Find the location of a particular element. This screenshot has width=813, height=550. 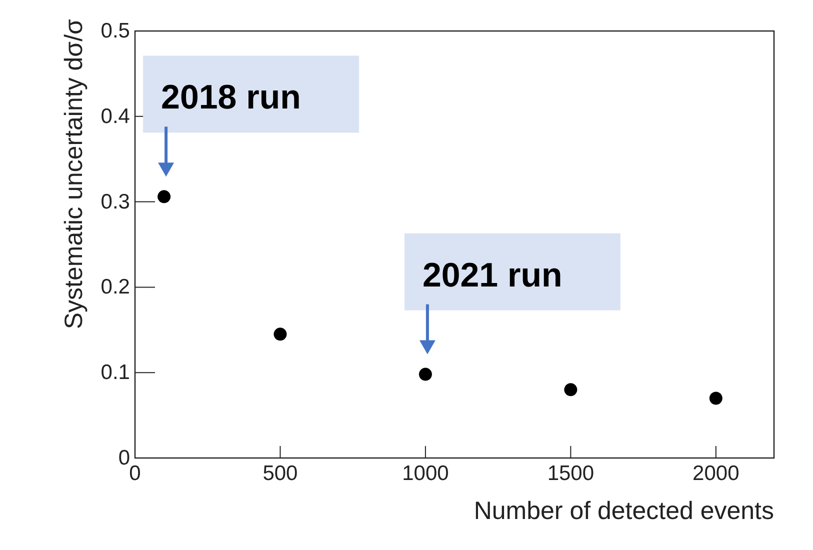

x-tick-label: 1500 is located at coordinates (570, 473).